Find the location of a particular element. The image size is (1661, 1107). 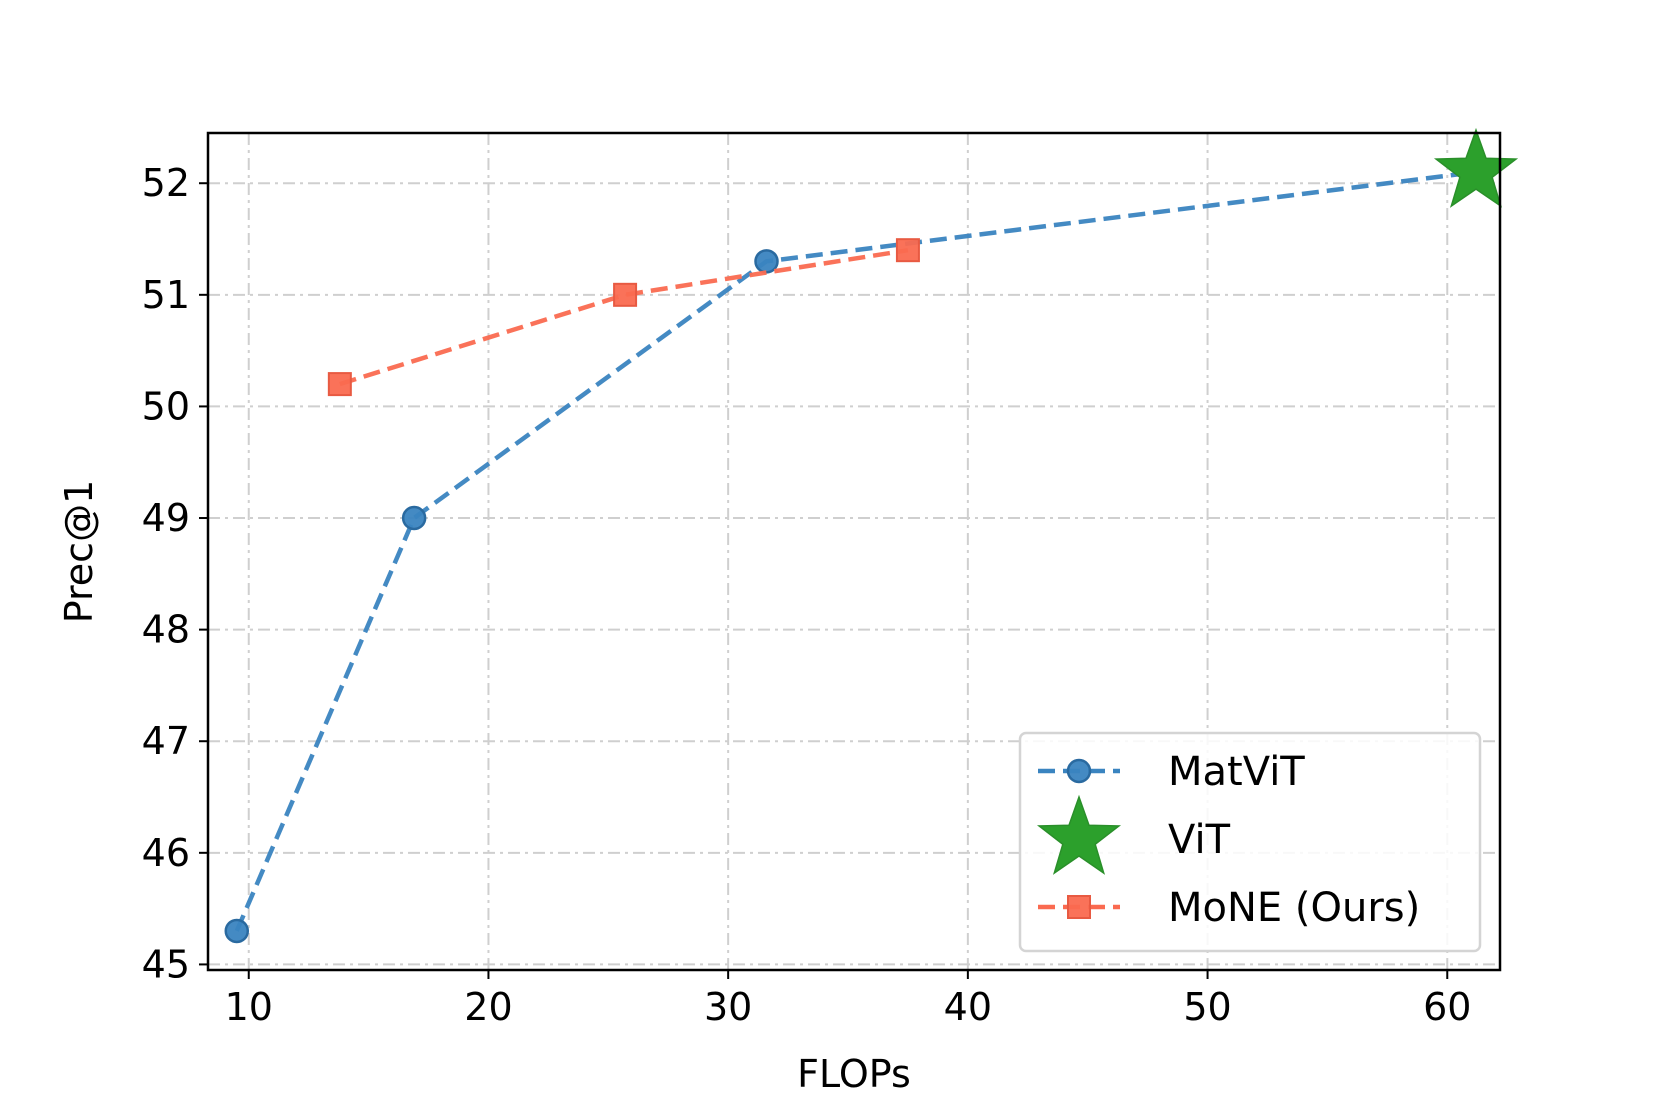

legend-label: MatViT is located at coordinates (1236, 772).